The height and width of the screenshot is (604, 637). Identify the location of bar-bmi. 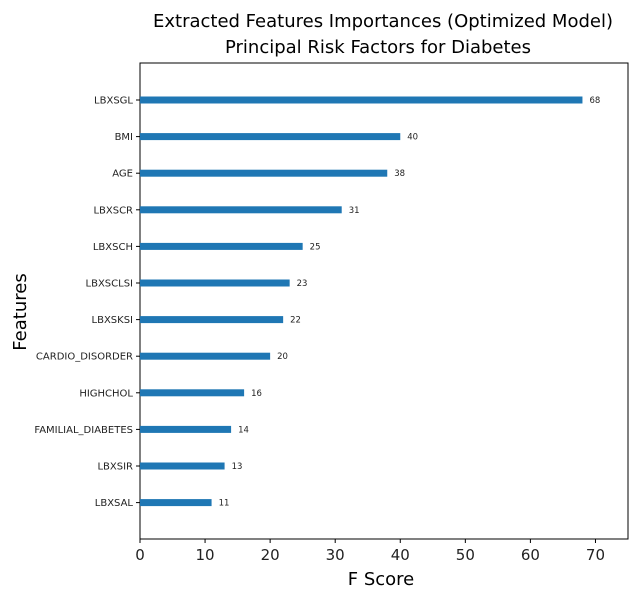
(270, 137).